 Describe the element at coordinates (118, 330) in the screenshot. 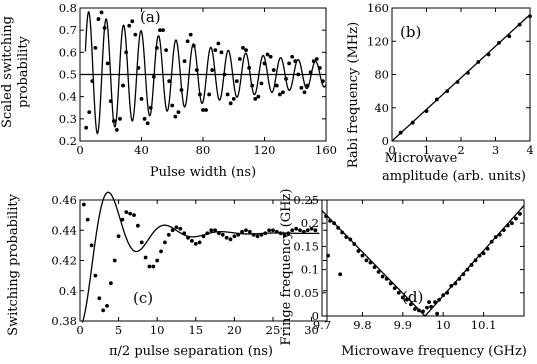

I see `panel-c-x-tick-label: 5` at that location.